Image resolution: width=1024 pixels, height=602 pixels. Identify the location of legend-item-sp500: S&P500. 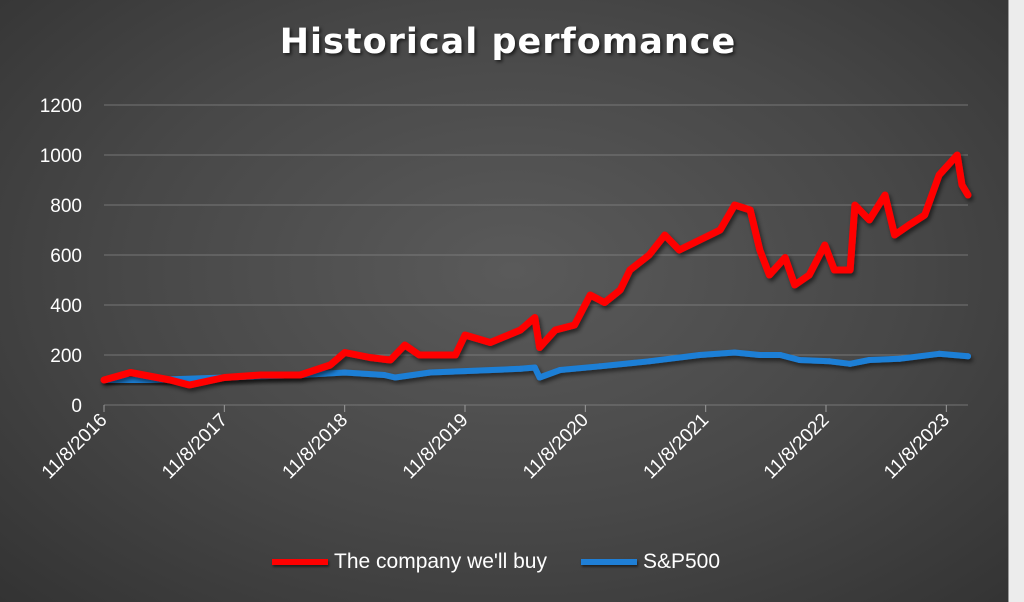
(650, 562).